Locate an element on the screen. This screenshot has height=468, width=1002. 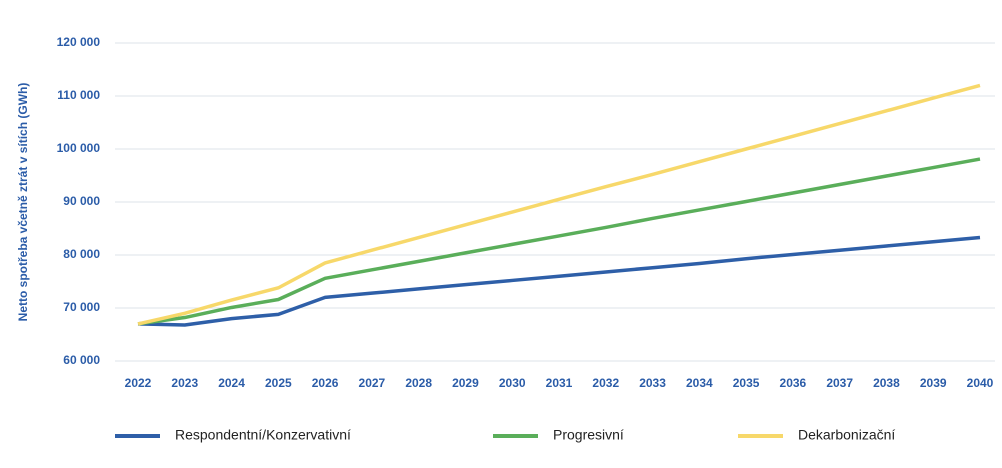
y-tick-label: 60 000 is located at coordinates (81, 360).